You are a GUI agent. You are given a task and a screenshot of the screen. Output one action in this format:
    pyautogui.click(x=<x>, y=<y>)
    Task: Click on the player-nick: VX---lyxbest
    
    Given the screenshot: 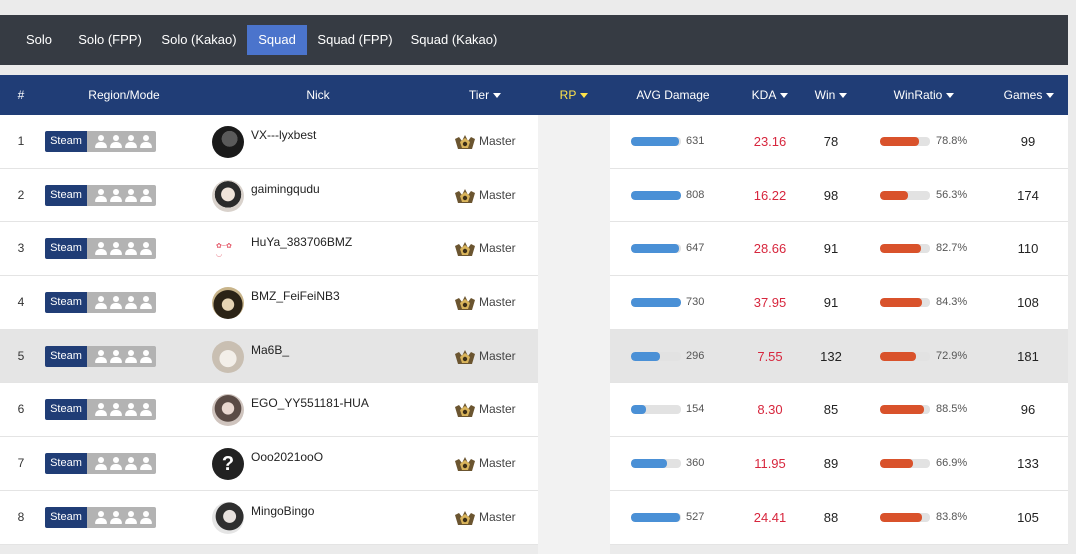 What is the action you would take?
    pyautogui.click(x=284, y=135)
    